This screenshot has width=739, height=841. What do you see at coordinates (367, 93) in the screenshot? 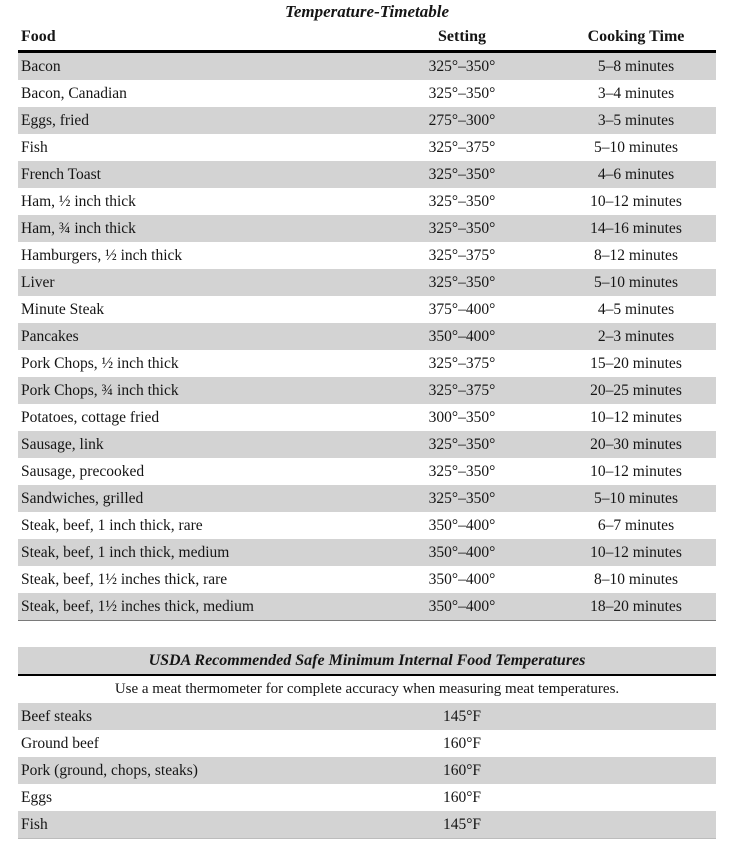
I see `table-row: Bacon, Canadian 325°–350° 3–4 minutes` at bounding box center [367, 93].